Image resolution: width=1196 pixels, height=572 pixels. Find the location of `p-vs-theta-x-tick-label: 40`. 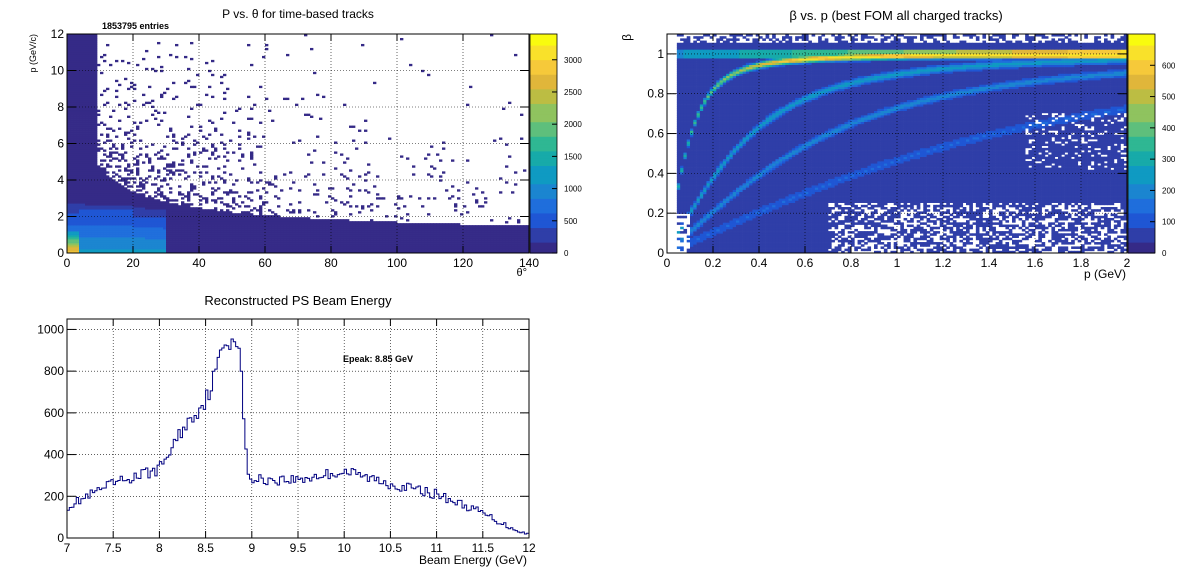

p-vs-theta-x-tick-label: 40 is located at coordinates (199, 263).